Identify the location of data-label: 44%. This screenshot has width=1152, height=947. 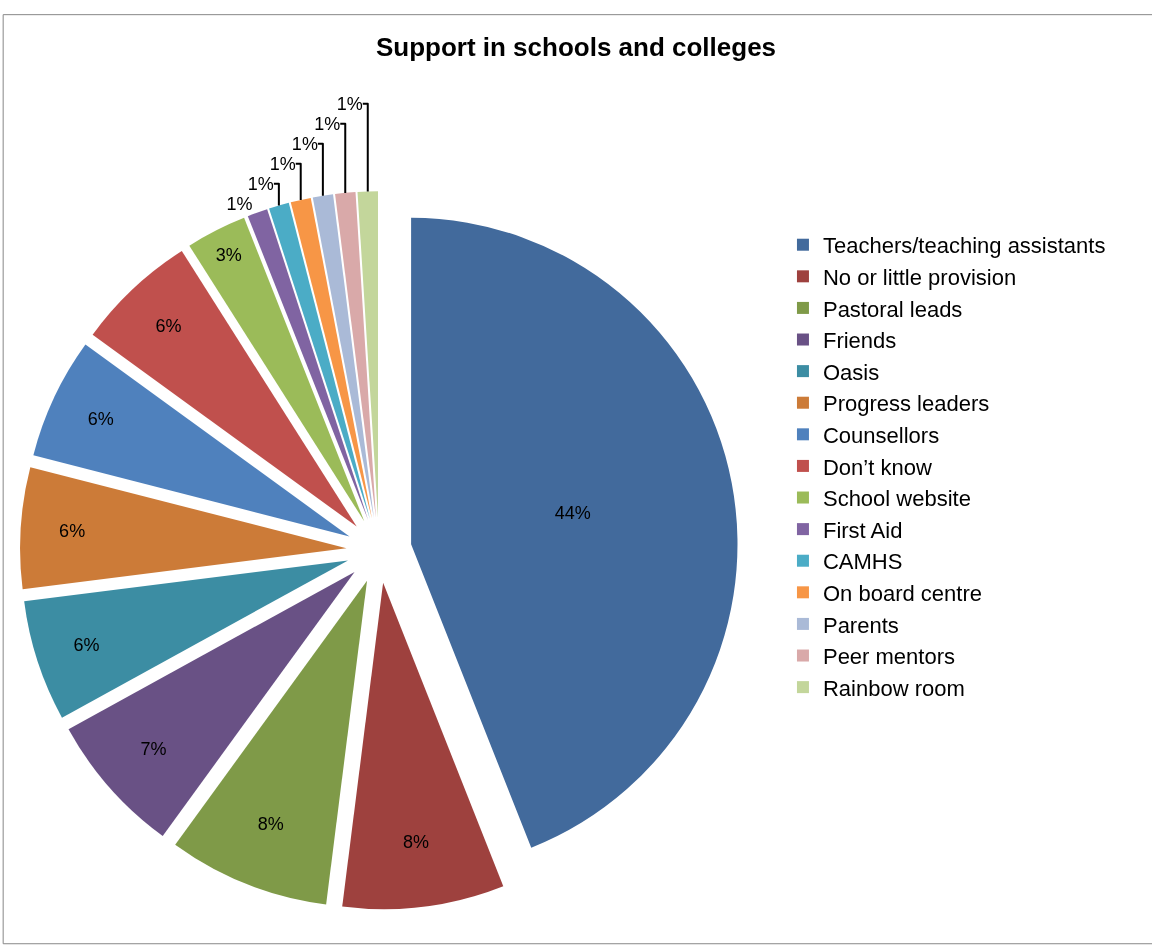
(572, 513).